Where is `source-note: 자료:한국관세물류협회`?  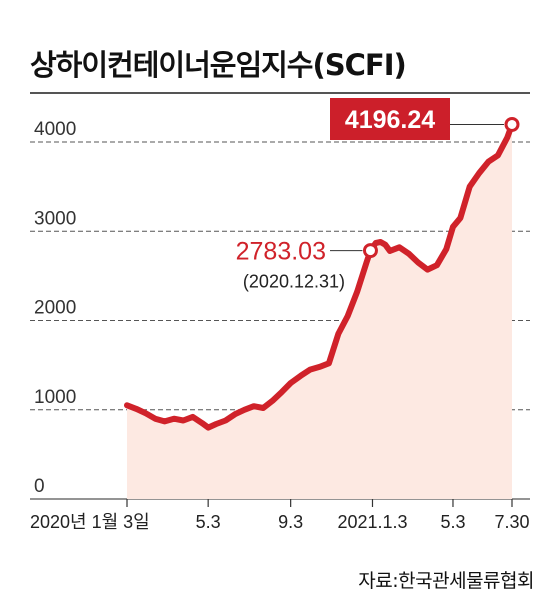 source-note: 자료:한국관세물류협회 is located at coordinates (446, 581).